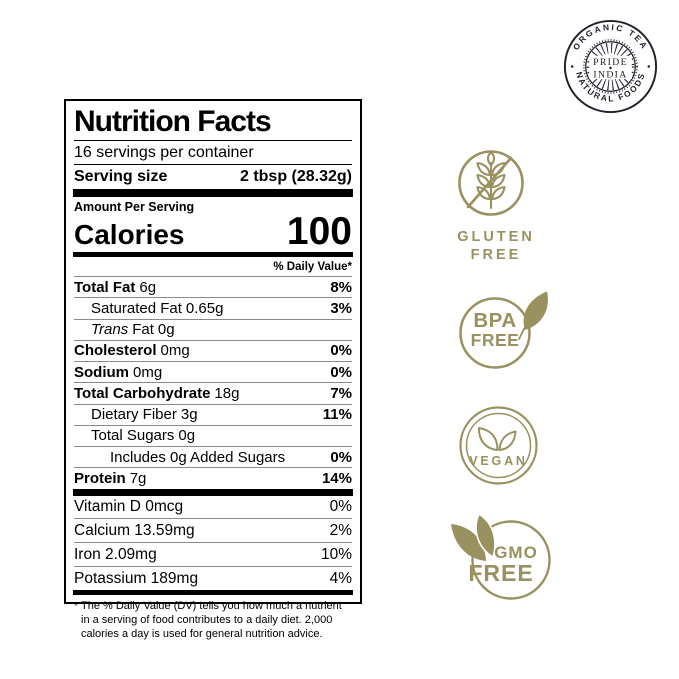 The width and height of the screenshot is (679, 679). I want to click on daily-value-header: % Daily Value*, so click(312, 267).